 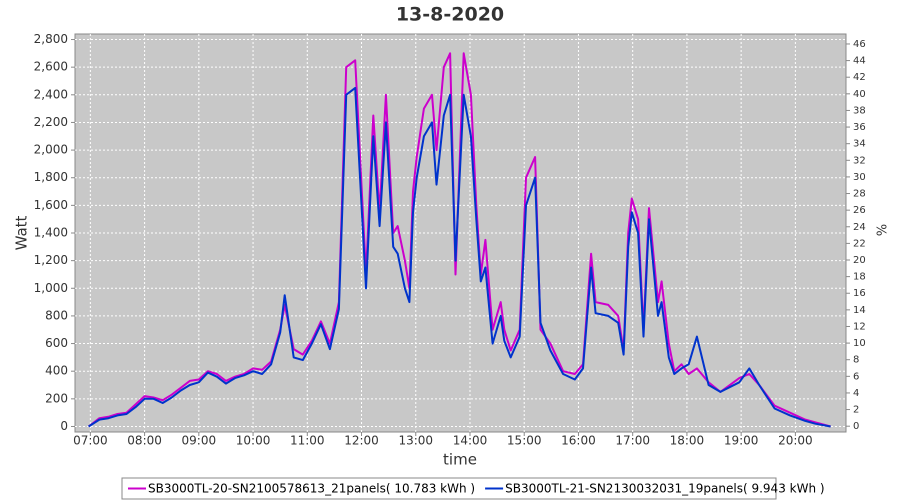 I want to click on y2-tick-label: 26, so click(x=859, y=210).